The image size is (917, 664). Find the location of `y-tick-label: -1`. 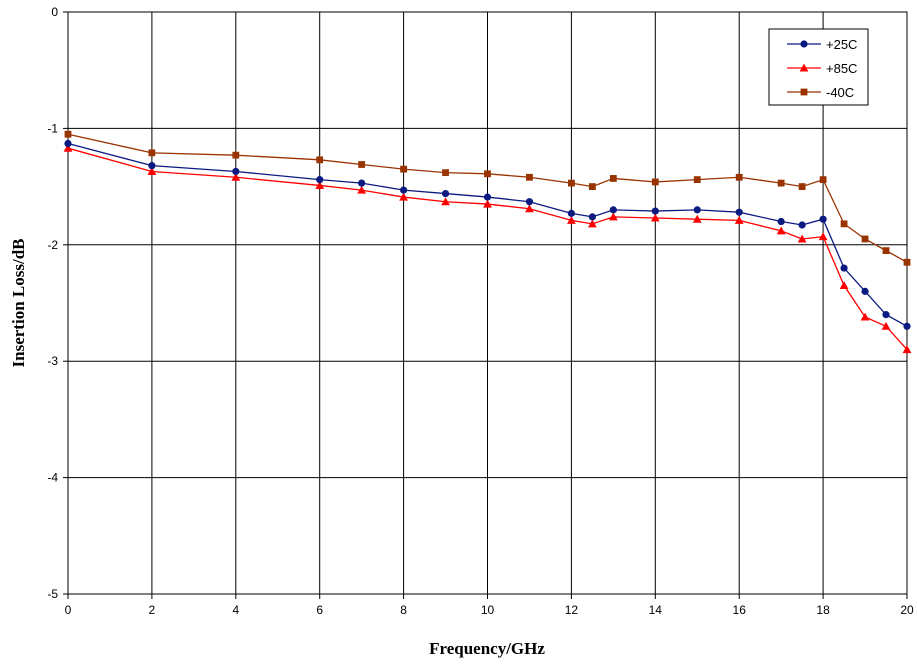

y-tick-label: -1 is located at coordinates (52, 128).